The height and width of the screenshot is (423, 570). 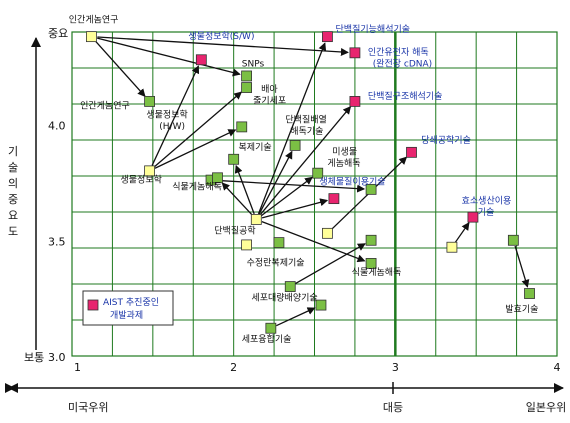 What do you see at coordinates (276, 263) in the screenshot?
I see `point-label: 수정란복제기술` at bounding box center [276, 263].